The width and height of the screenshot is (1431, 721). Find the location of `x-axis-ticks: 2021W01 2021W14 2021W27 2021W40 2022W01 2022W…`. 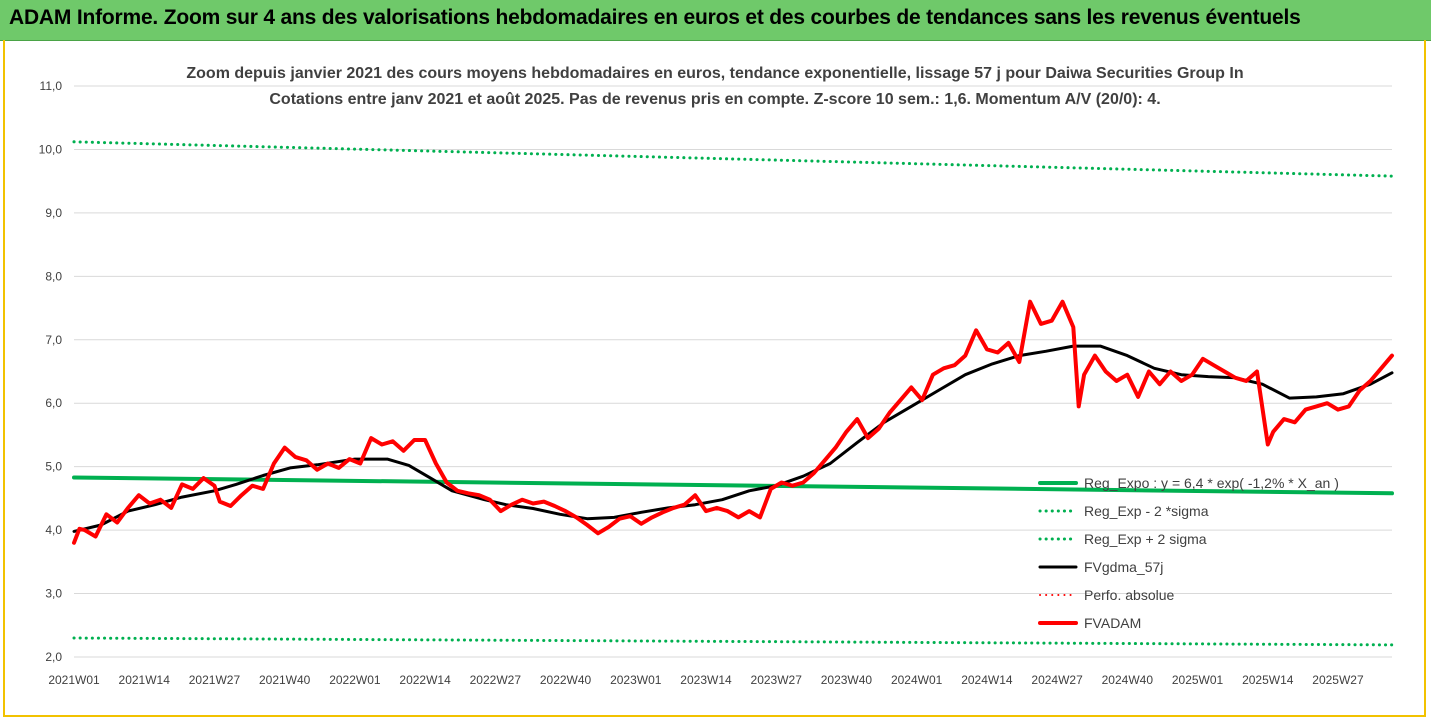

x-axis-ticks: 2021W01 2021W14 2021W27 2021W40 2022W01 2022W… is located at coordinates (706, 680).